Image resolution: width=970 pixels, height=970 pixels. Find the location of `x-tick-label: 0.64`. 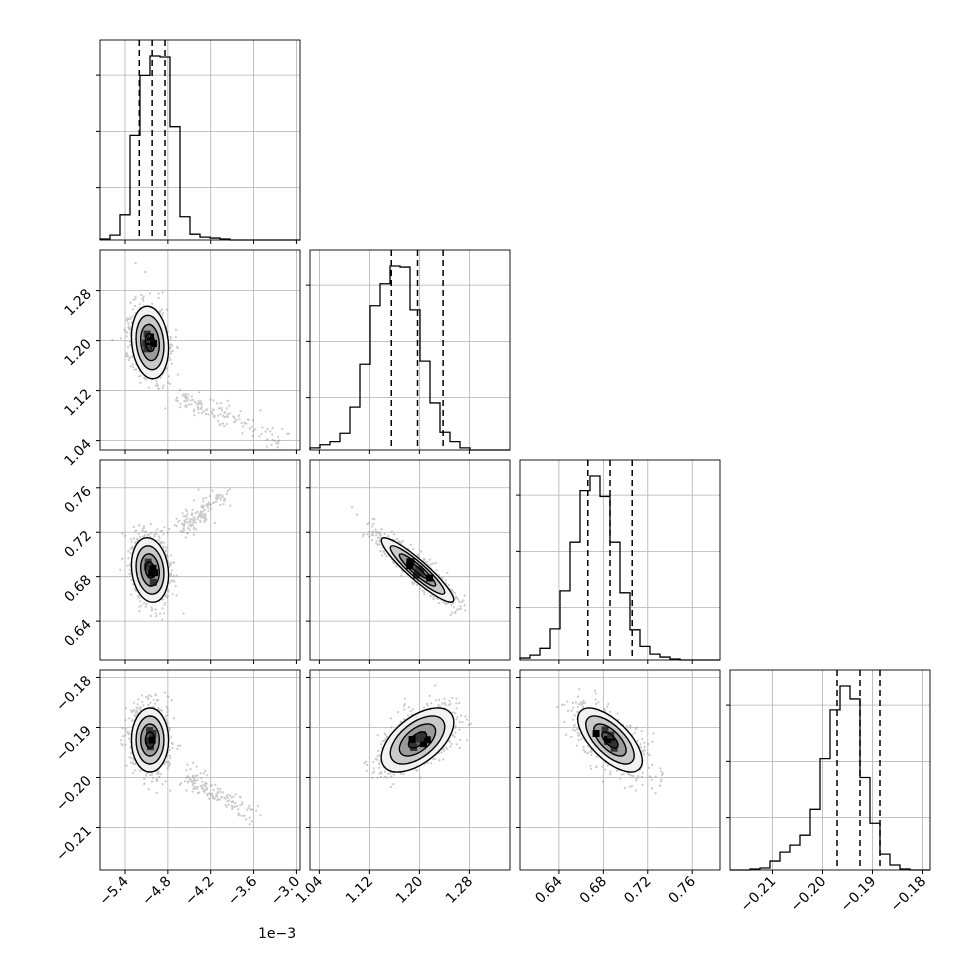

x-tick-label: 0.64 is located at coordinates (548, 889).